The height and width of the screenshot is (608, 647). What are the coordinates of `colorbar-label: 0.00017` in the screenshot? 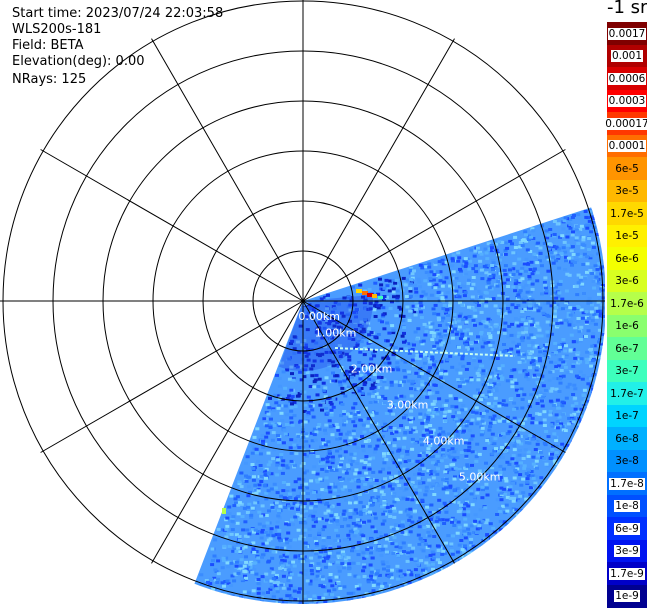 It's located at (625, 124).